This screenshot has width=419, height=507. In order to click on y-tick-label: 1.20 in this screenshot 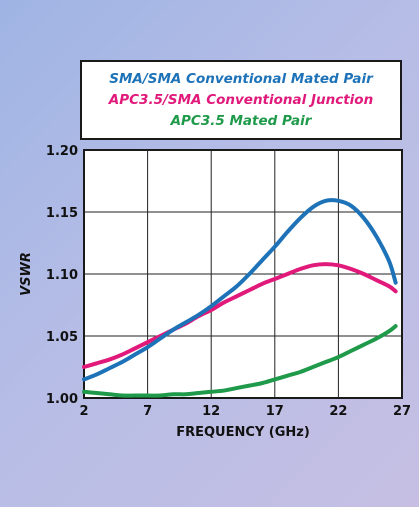, I will do `click(62, 151)`.